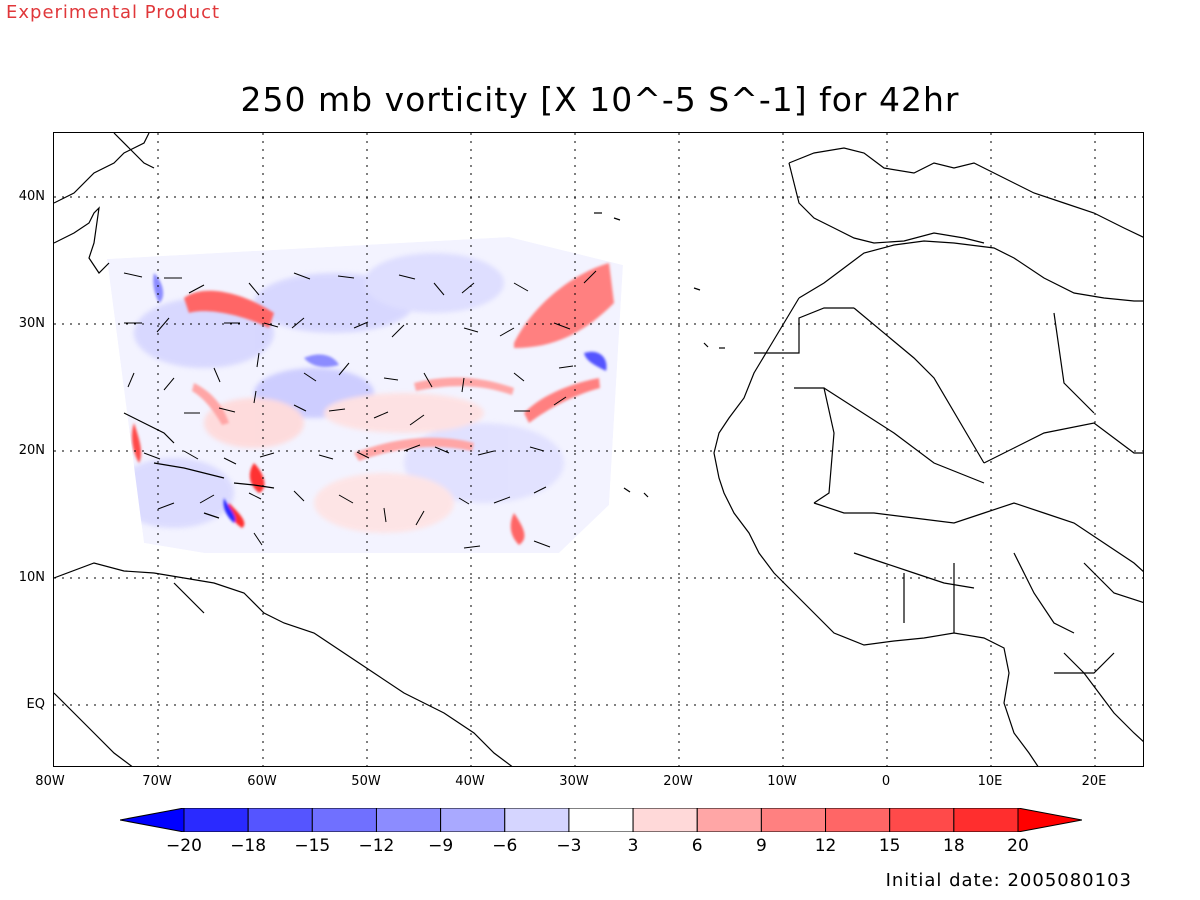 The image size is (1200, 900). I want to click on lat-label-30n: 30N, so click(31, 323).